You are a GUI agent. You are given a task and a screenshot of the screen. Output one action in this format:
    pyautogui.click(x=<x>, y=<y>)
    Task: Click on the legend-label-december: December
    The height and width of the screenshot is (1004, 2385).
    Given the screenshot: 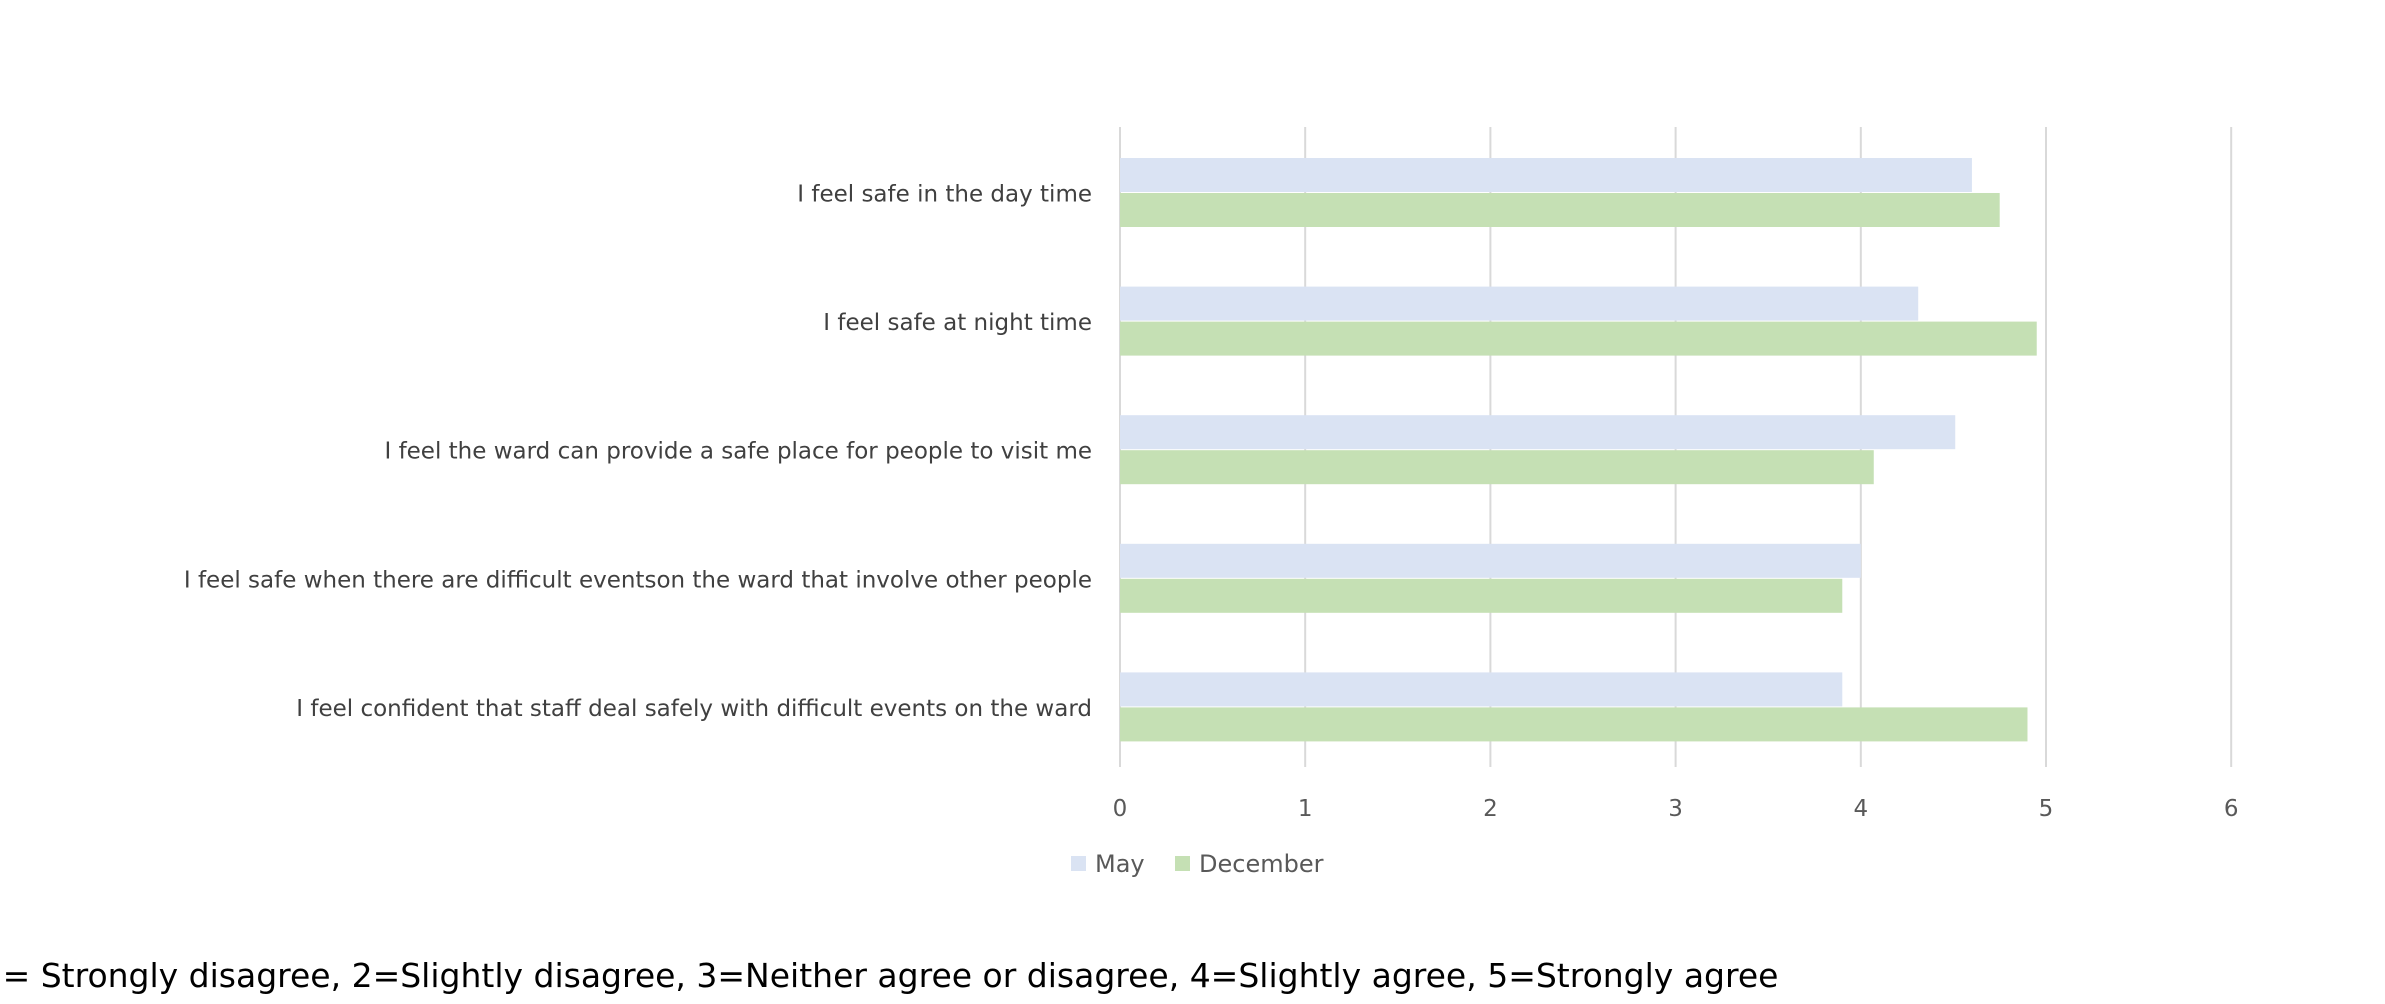 What is the action you would take?
    pyautogui.click(x=1261, y=864)
    